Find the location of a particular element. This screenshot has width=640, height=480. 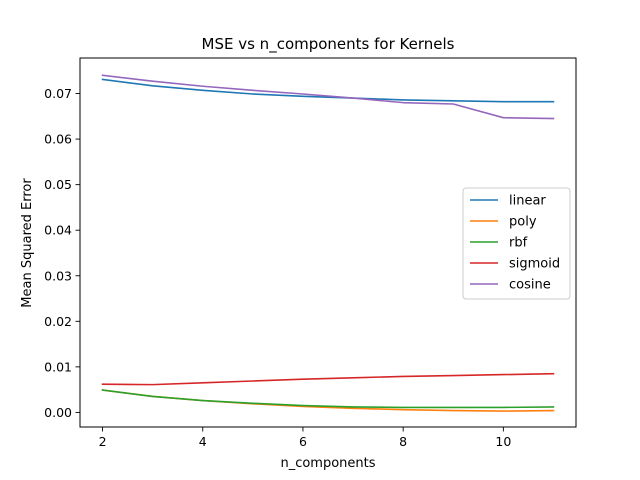

legend: linear poly rbf sigmoid cosine is located at coordinates (516, 243).